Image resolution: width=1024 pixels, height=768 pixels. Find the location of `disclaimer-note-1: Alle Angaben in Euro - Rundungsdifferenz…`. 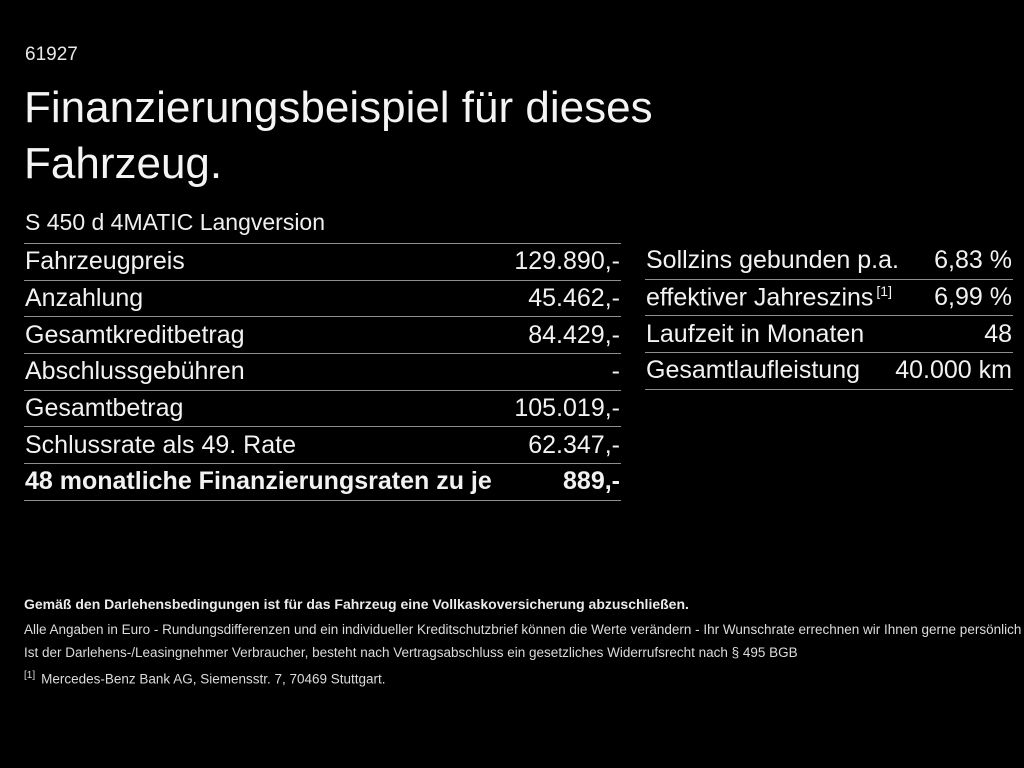

disclaimer-note-1: Alle Angaben in Euro - Rundungsdifferenz… is located at coordinates (523, 629).